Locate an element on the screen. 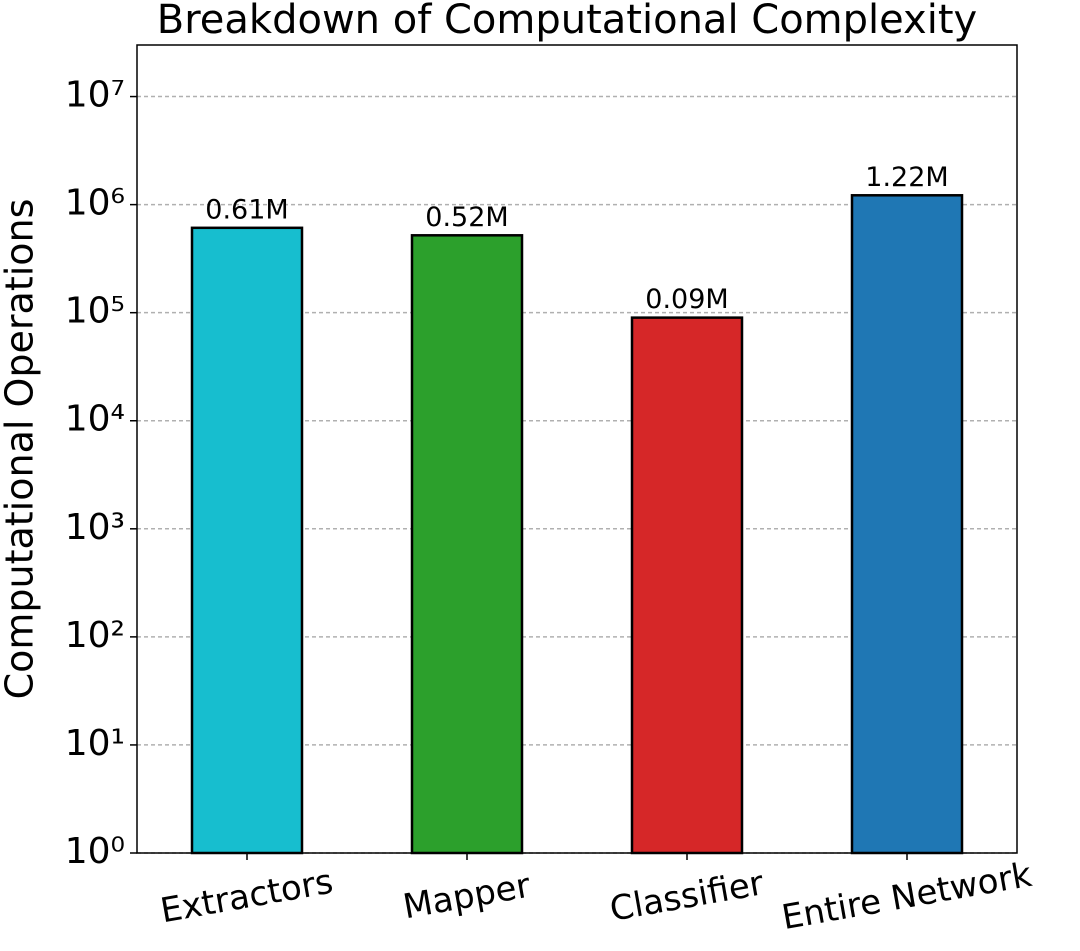 This screenshot has width=1080, height=951. value-label: 0.09M is located at coordinates (686, 299).